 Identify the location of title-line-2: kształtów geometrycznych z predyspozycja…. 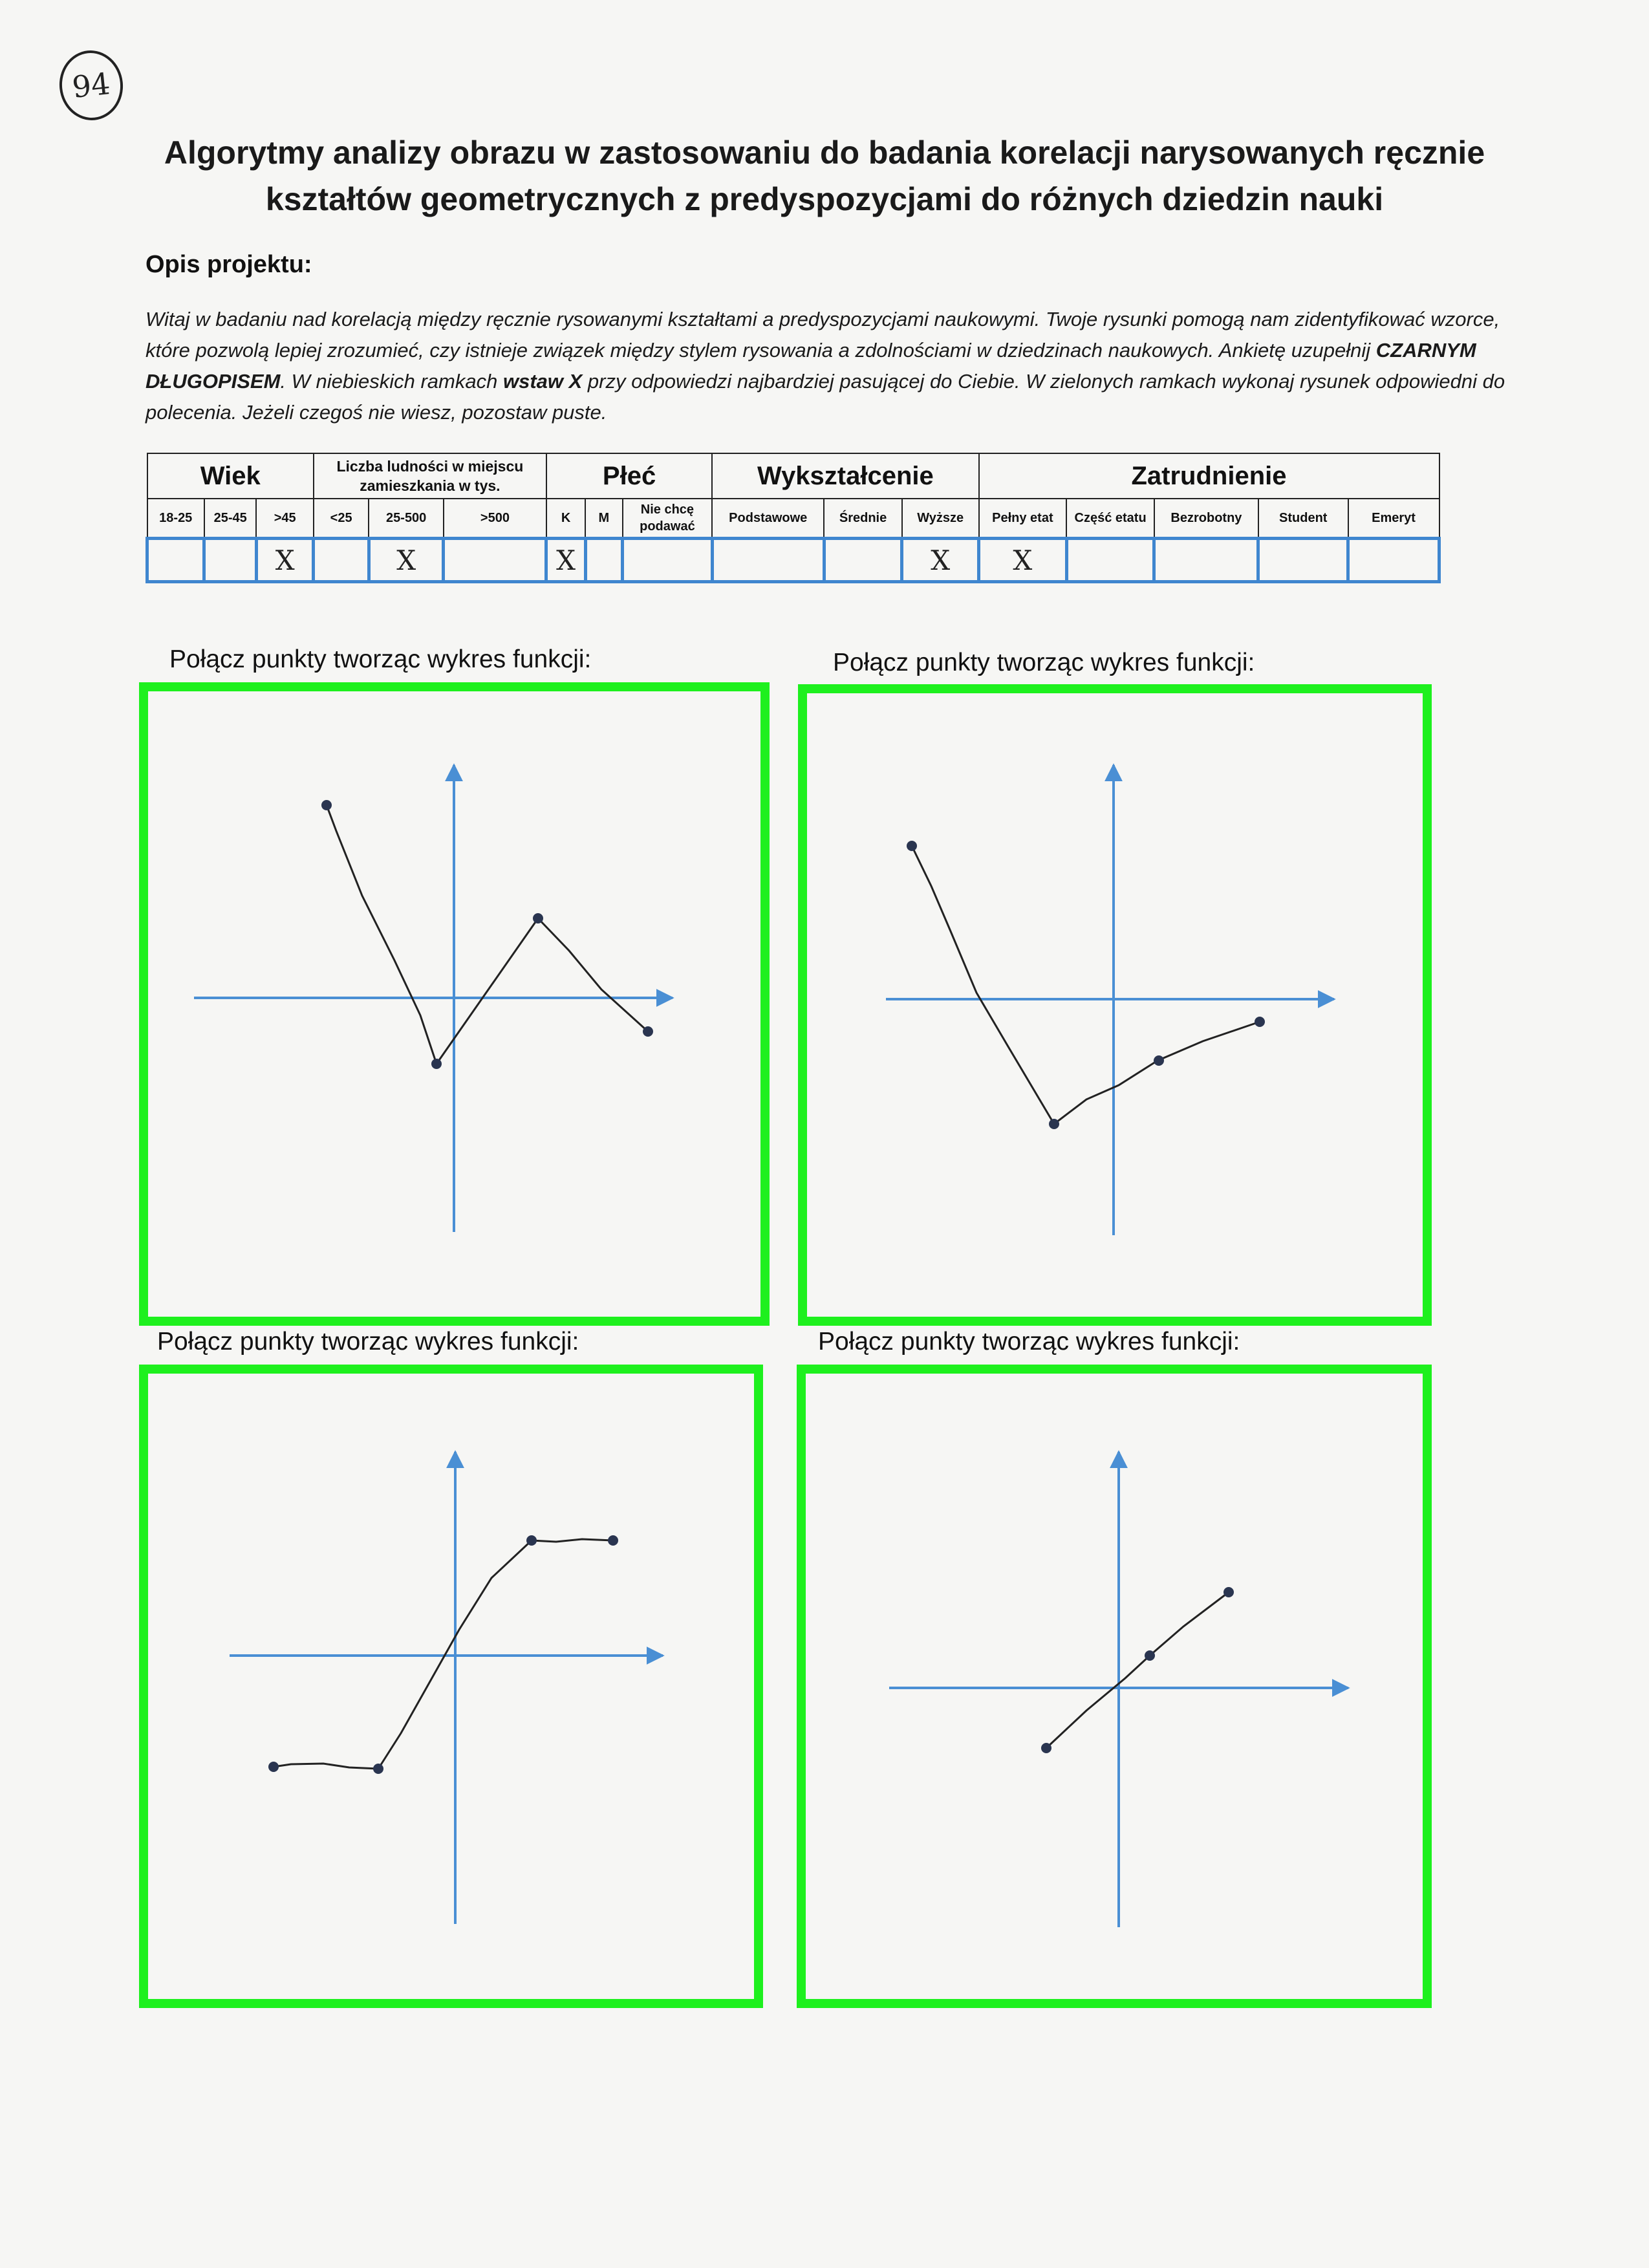
(824, 199).